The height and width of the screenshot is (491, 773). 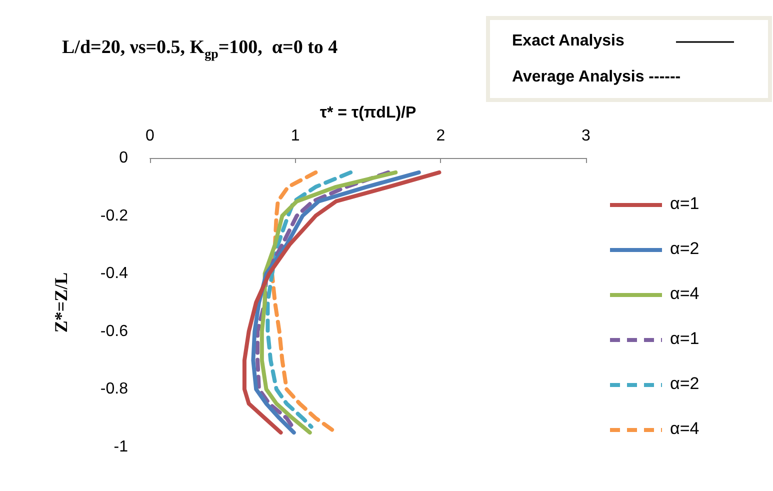 I want to click on y-tick-label: -1, so click(x=121, y=447).